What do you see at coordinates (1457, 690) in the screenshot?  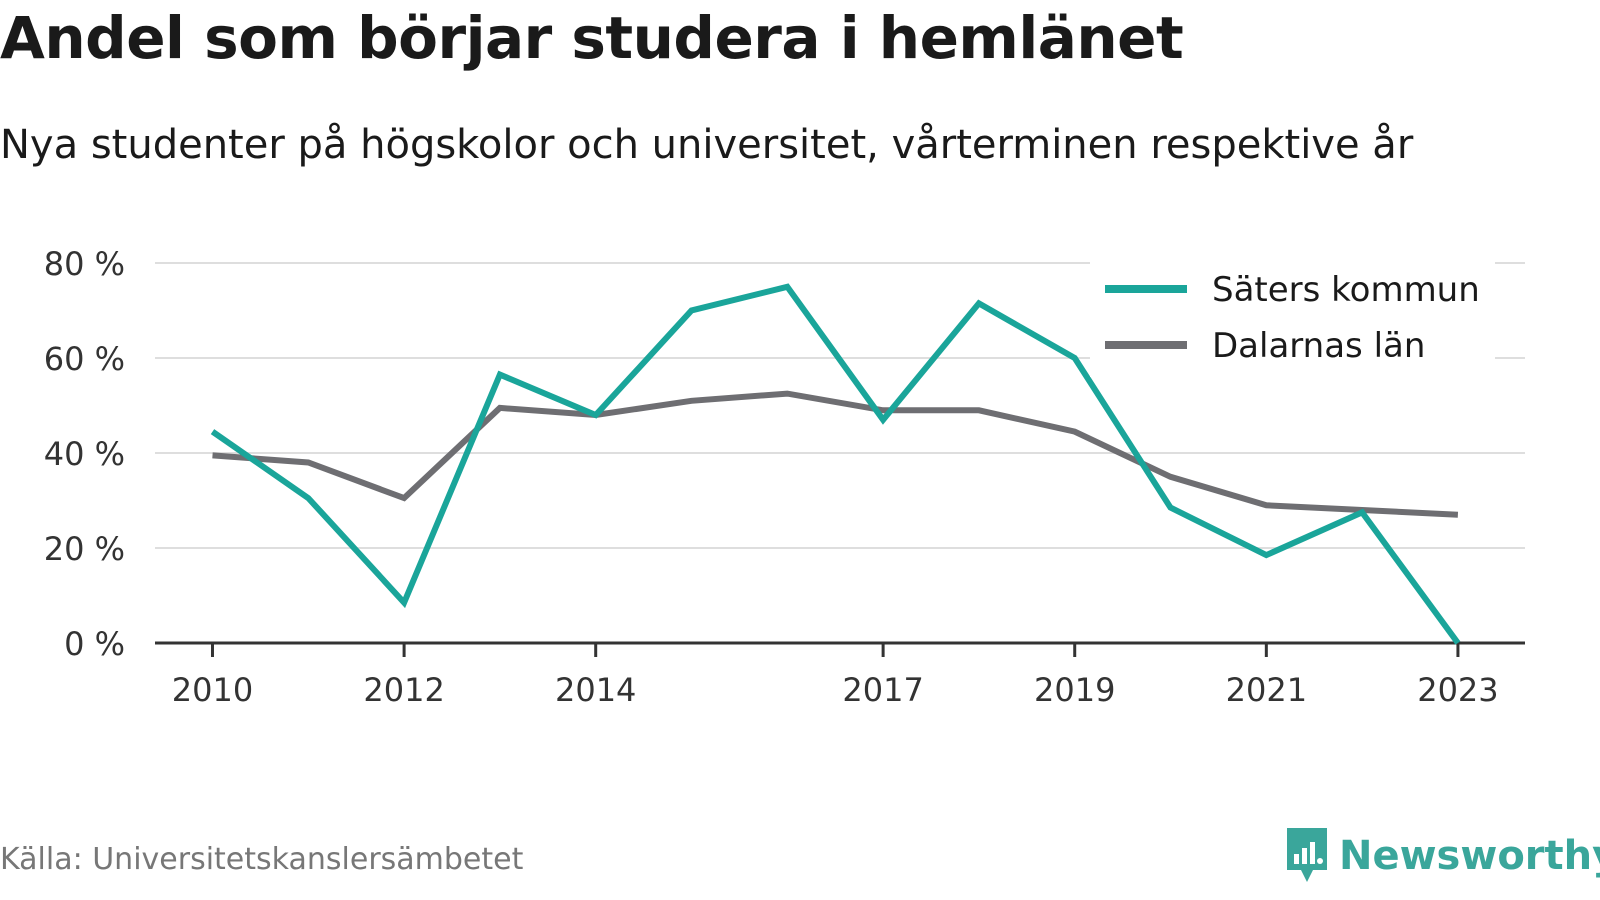 I see `x-tick-label: 2023` at bounding box center [1457, 690].